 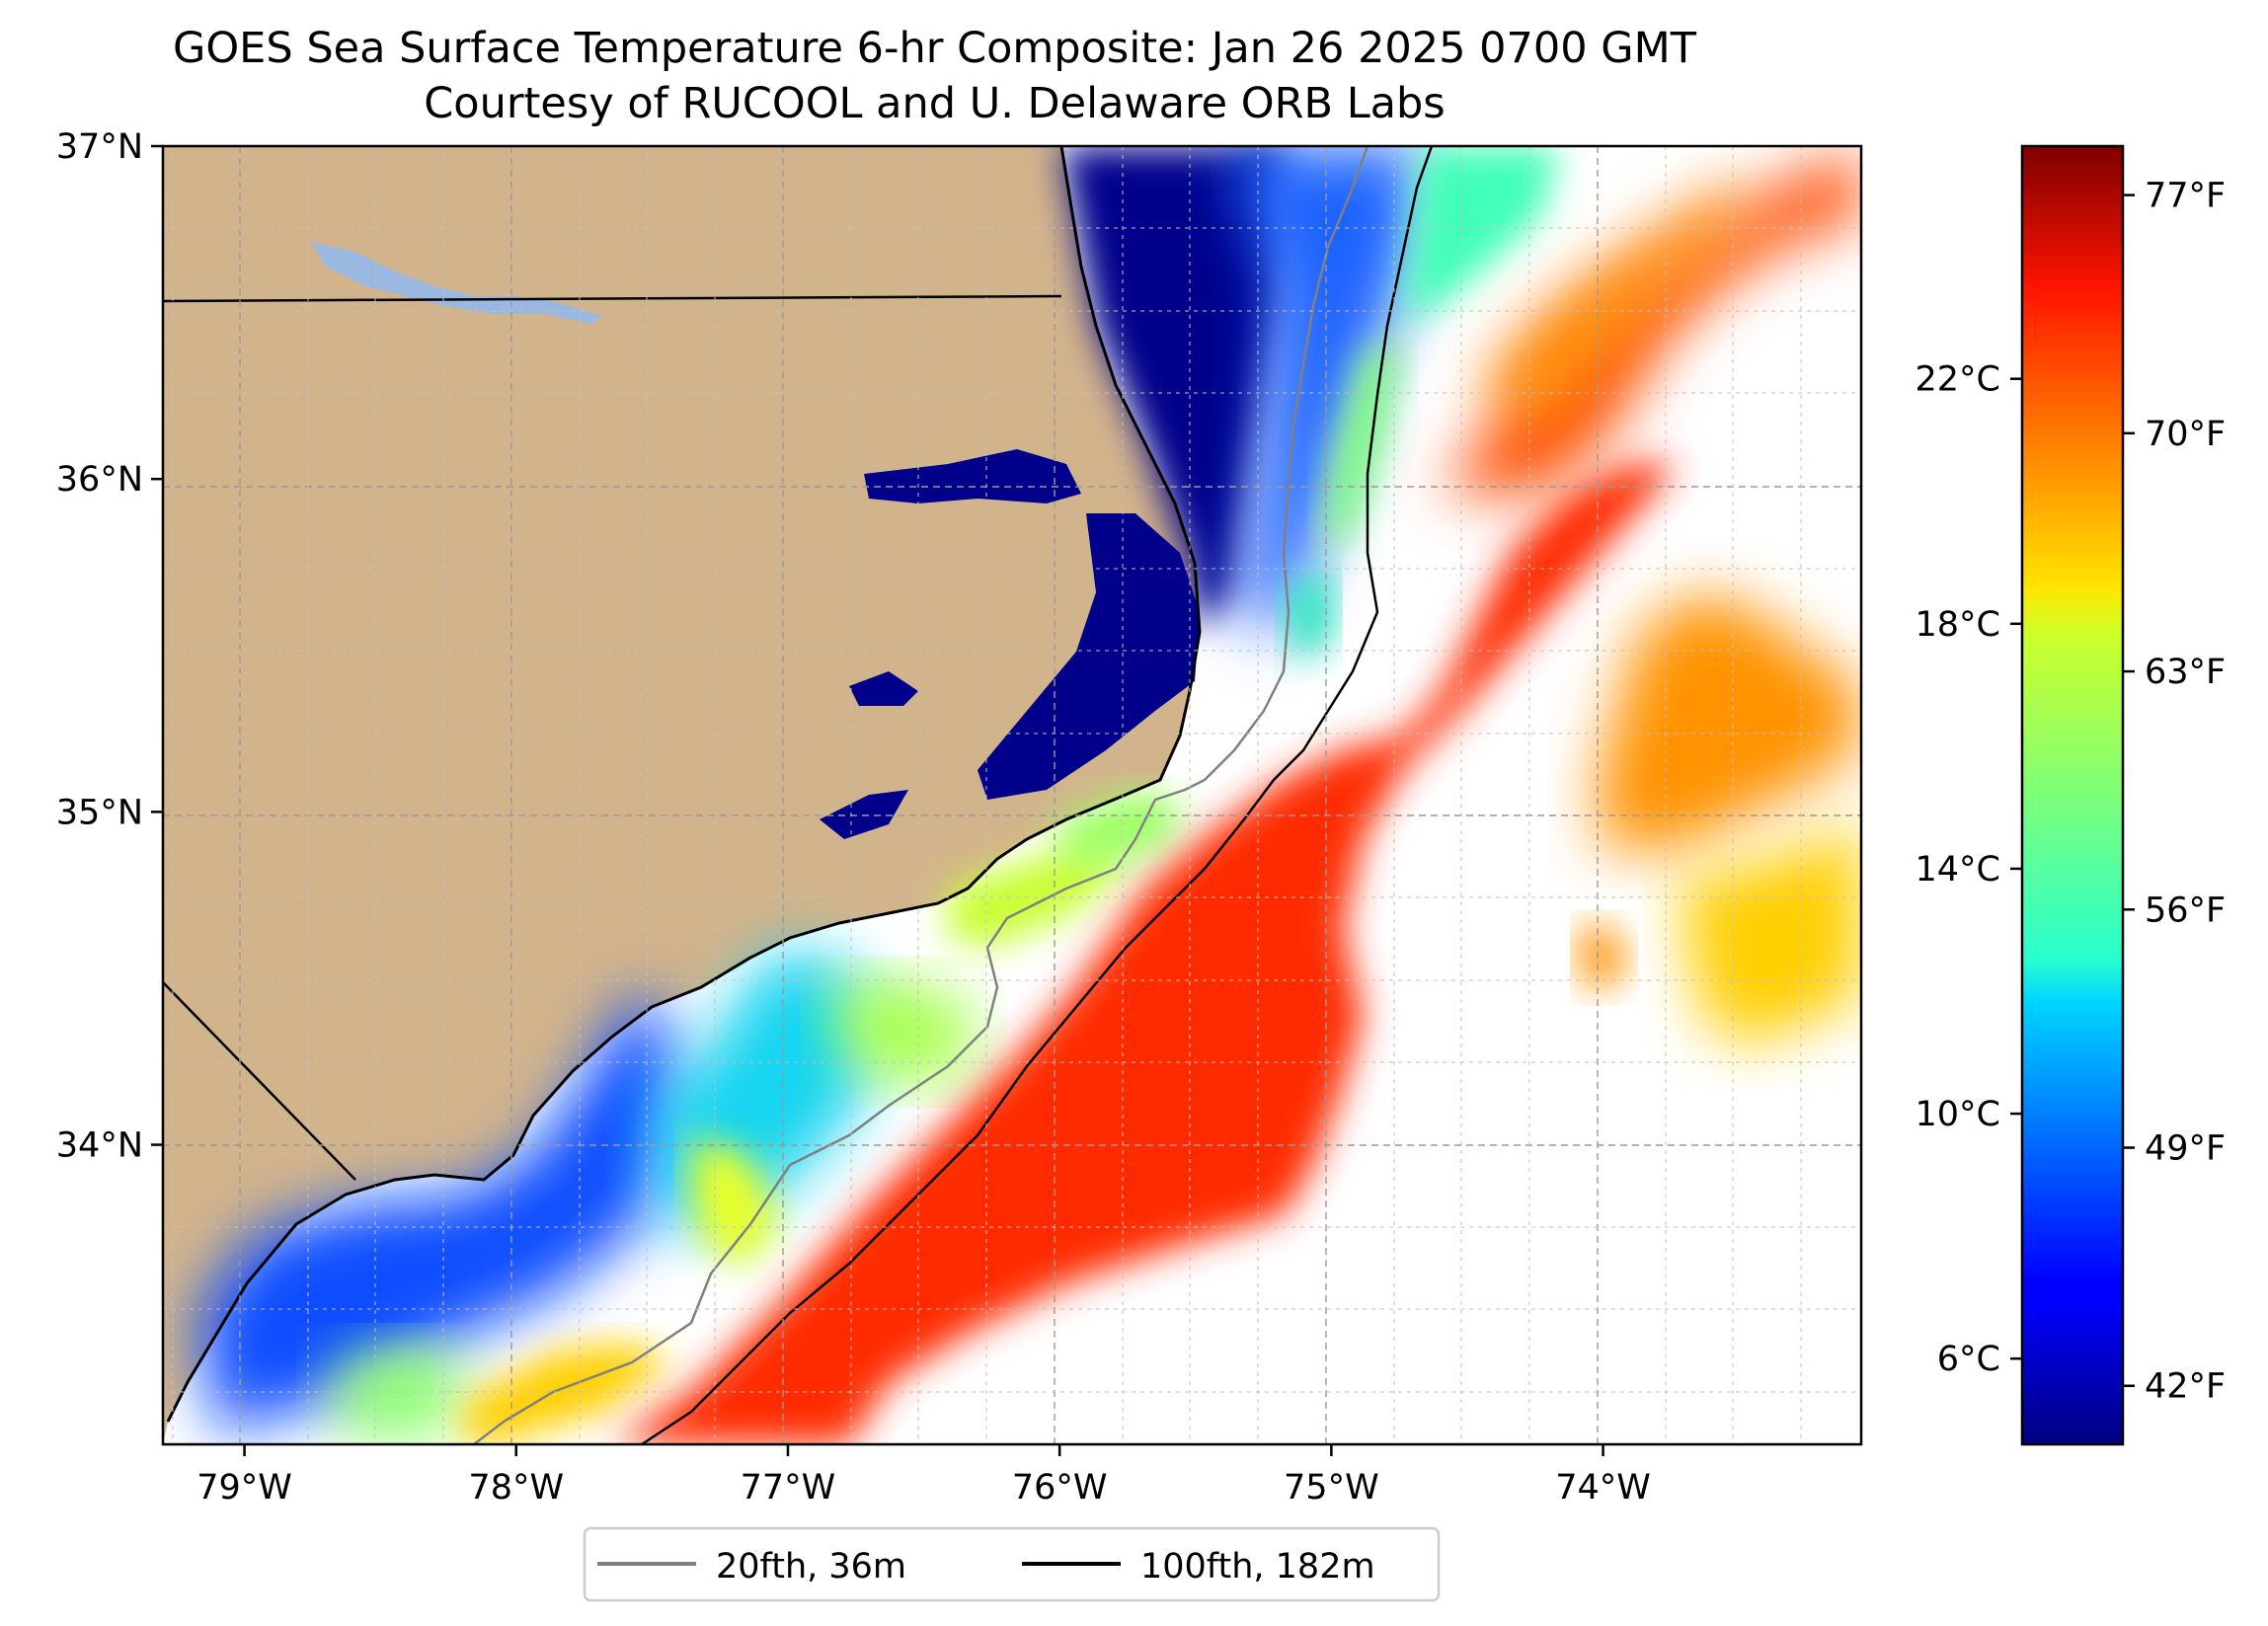 What do you see at coordinates (99, 1146) in the screenshot?
I see `y-tick-label: 34°N` at bounding box center [99, 1146].